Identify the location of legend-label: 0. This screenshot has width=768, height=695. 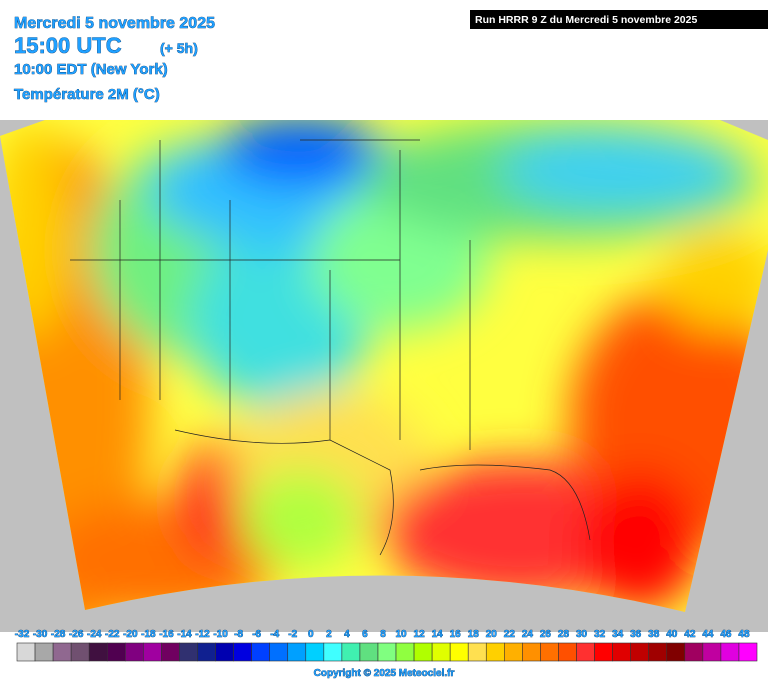
(311, 634).